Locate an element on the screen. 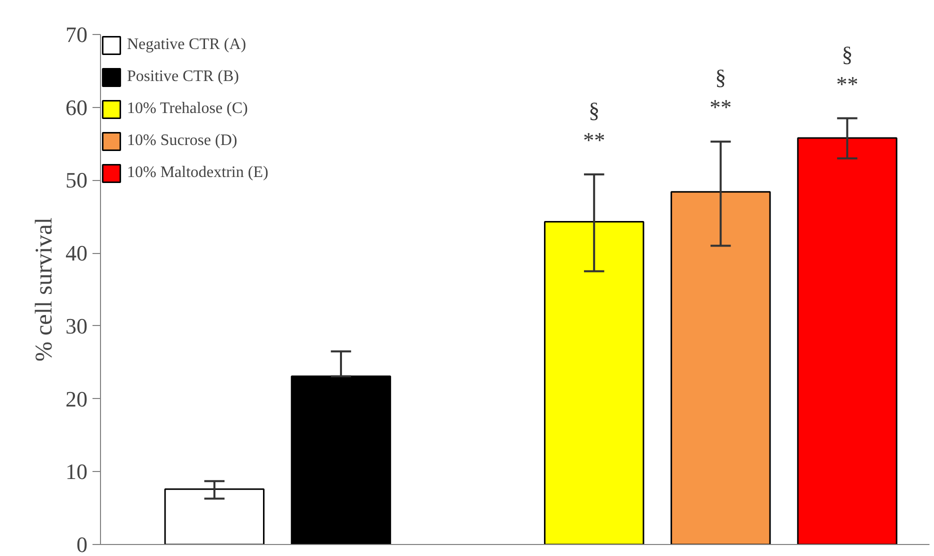  y-axis-title: % cell survival is located at coordinates (45, 289).